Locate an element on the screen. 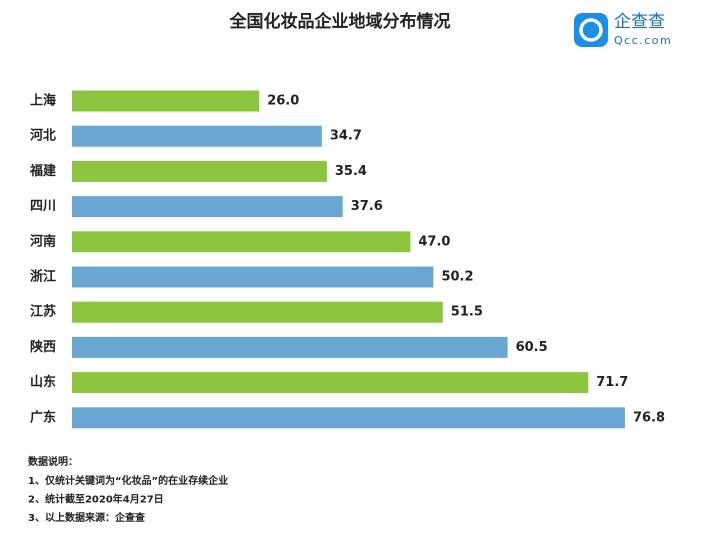 This screenshot has width=710, height=533. value-label: 71.7 is located at coordinates (612, 382).